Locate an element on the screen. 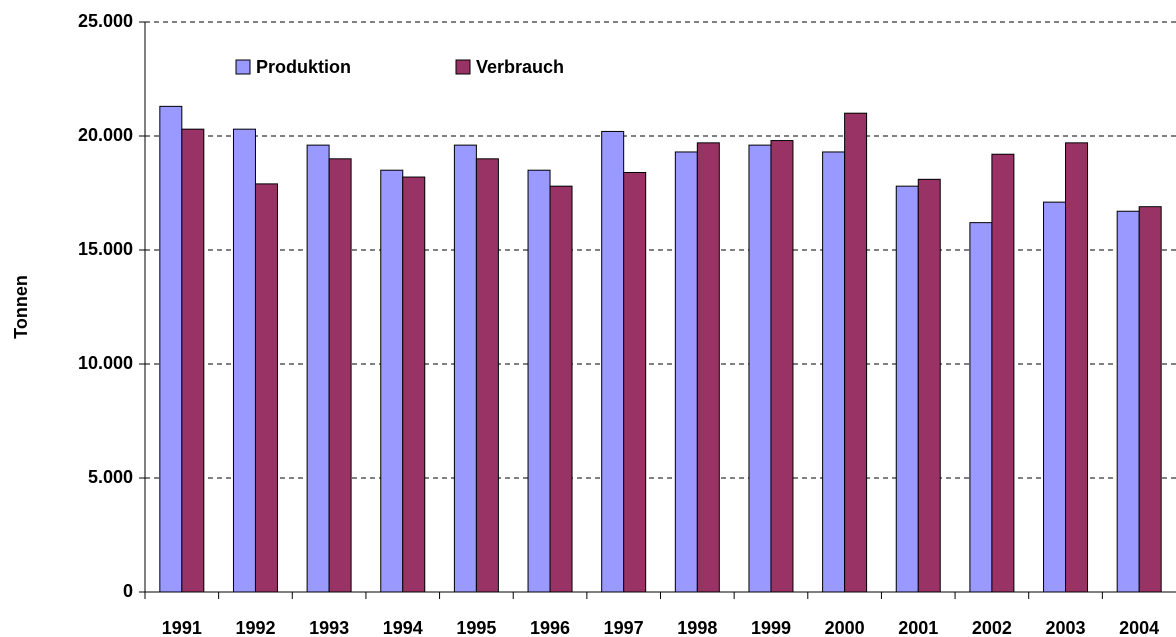 The width and height of the screenshot is (1176, 637). x-tick-label: 1999 is located at coordinates (771, 627).